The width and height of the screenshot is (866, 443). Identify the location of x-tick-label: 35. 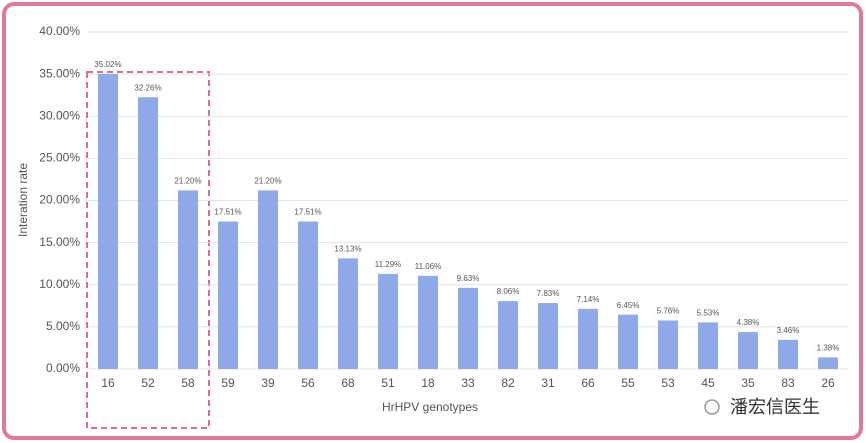
(748, 383).